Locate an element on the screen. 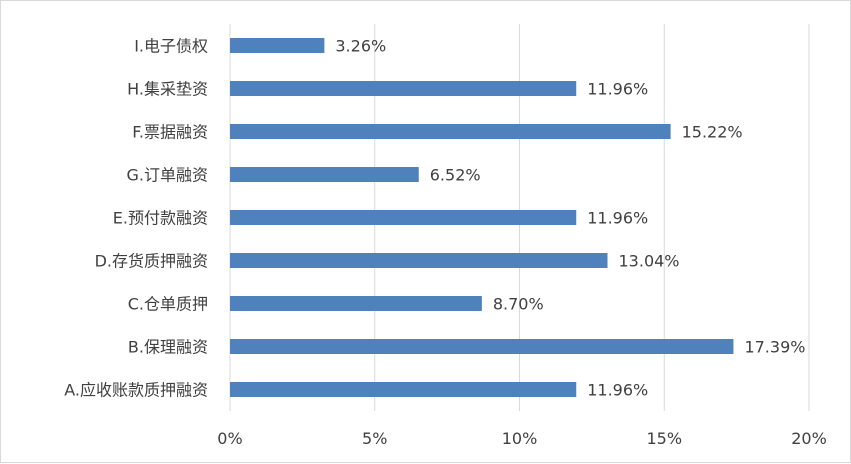 Image resolution: width=851 pixels, height=464 pixels. category-label: H.集采垫资 is located at coordinates (167, 89).